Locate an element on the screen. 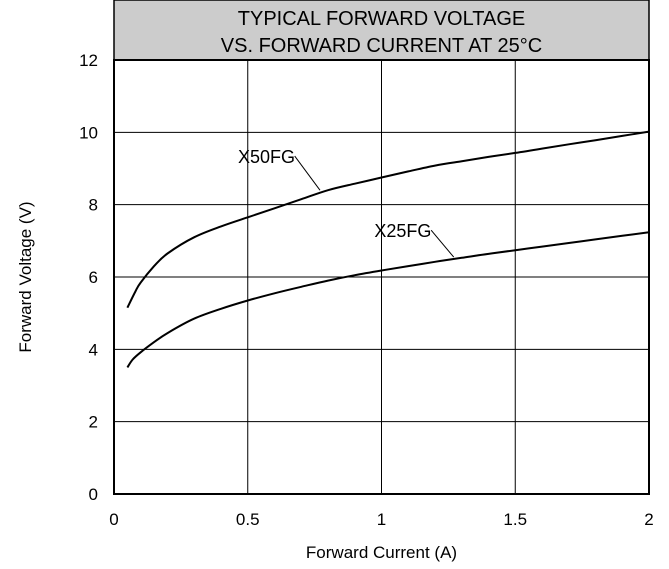 This screenshot has width=669, height=569. y-tick-label: 10 is located at coordinates (88, 132).